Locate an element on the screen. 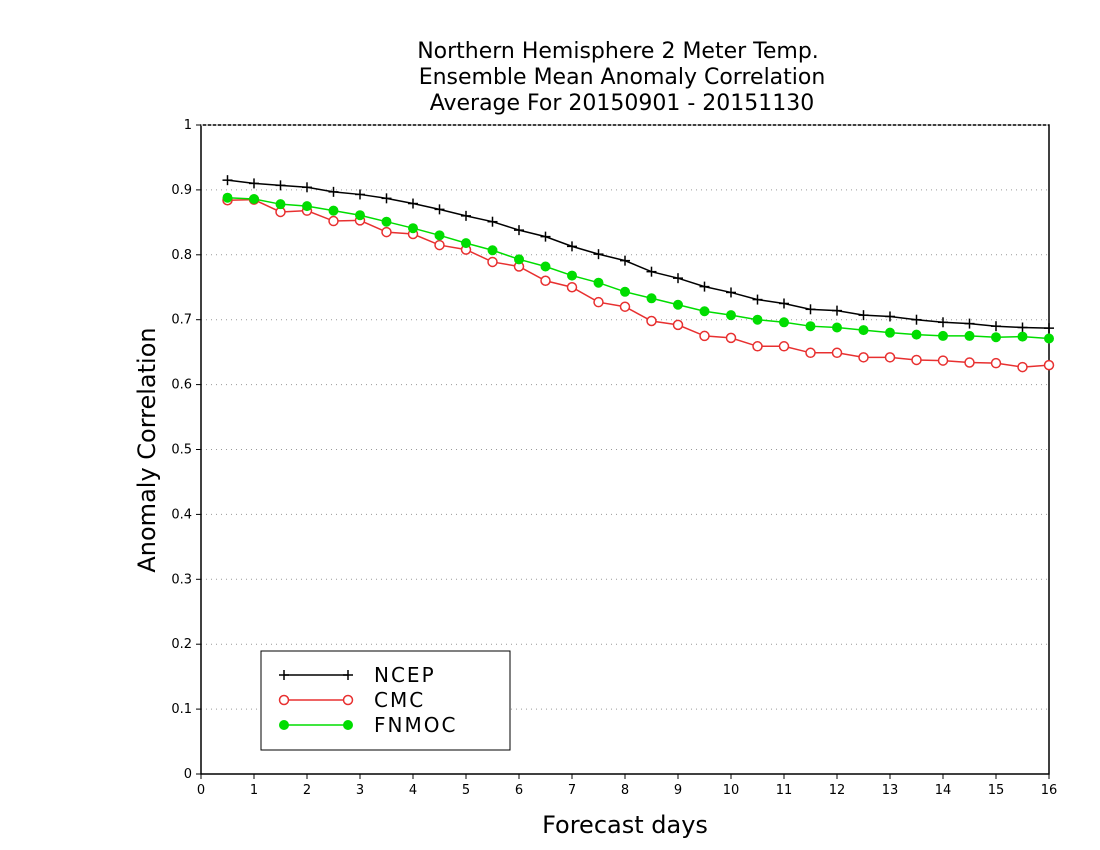 Image resolution: width=1100 pixels, height=850 pixels. y-tick-label-3: 0.3 is located at coordinates (181, 579).